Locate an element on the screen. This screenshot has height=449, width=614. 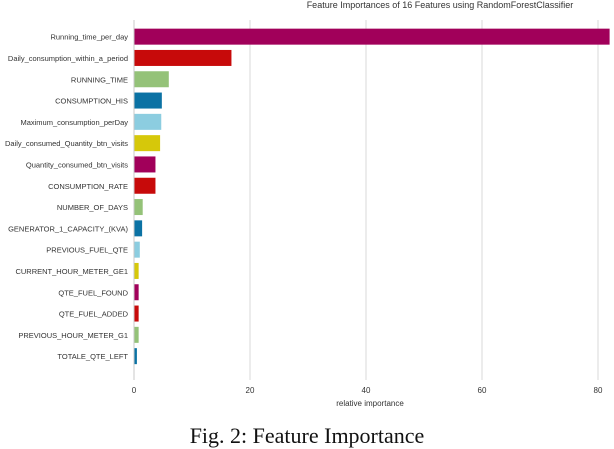
y-tick-label: CURRENT_HOUR_METER_GE1 is located at coordinates (71, 271).